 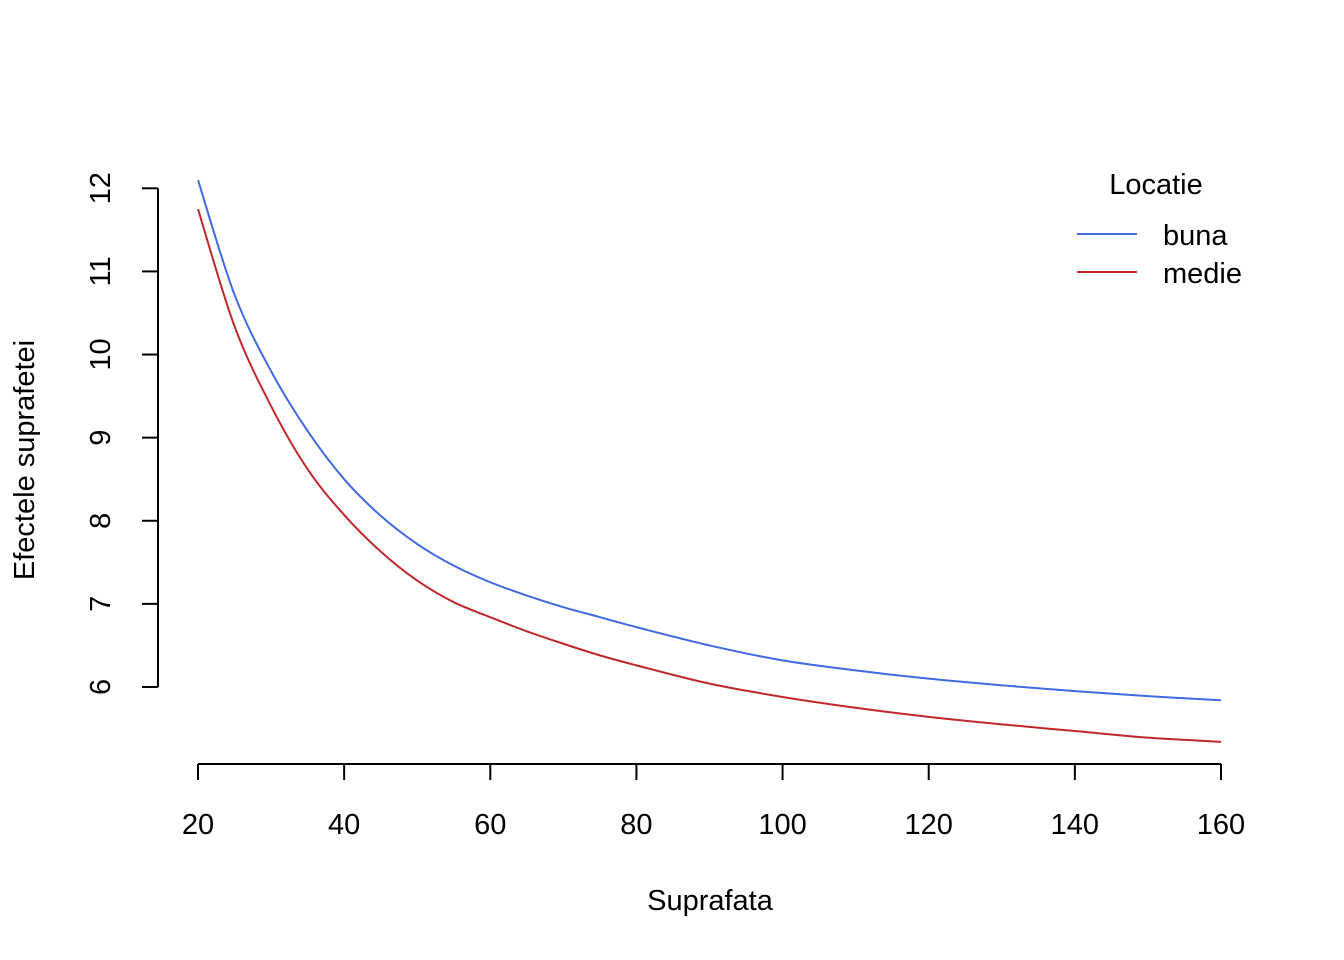 What do you see at coordinates (782, 825) in the screenshot?
I see `x-tick-label: 100` at bounding box center [782, 825].